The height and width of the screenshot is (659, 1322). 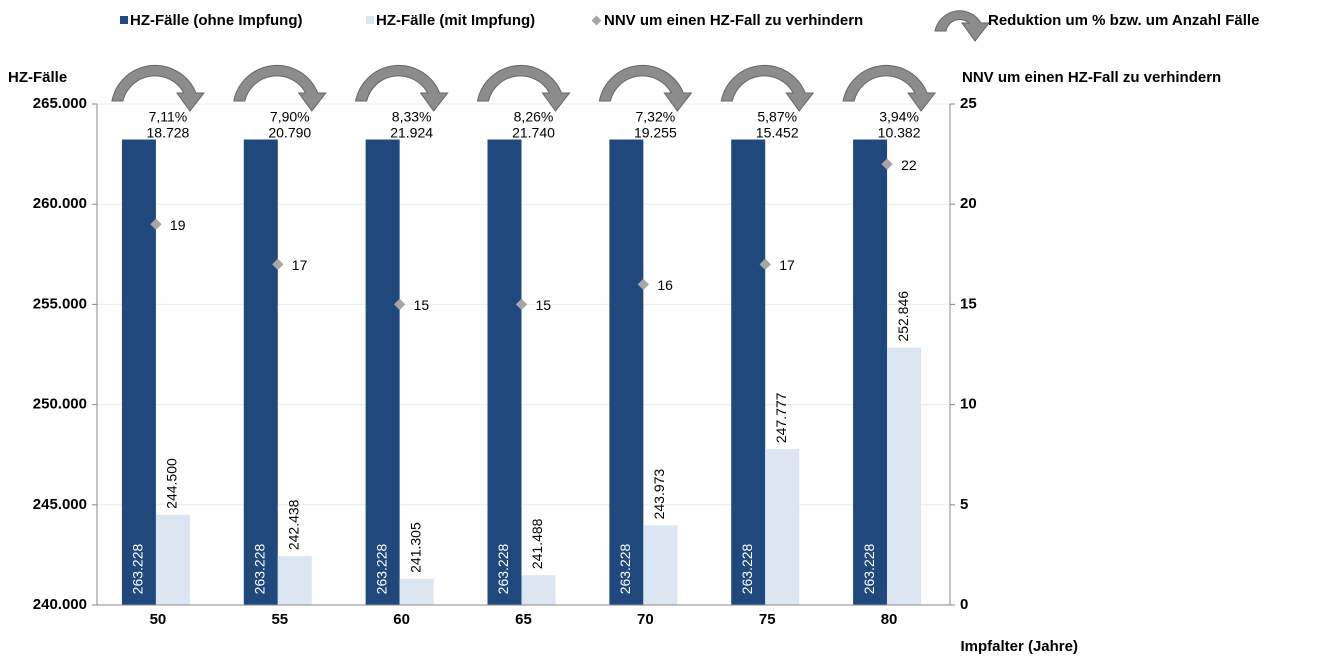 What do you see at coordinates (1019, 646) in the screenshot?
I see `x-axis-title: Impfalter (Jahre)` at bounding box center [1019, 646].